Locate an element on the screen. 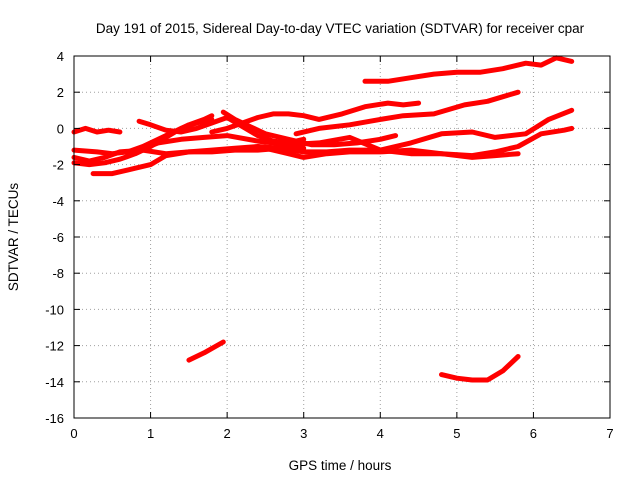 This screenshot has width=640, height=480. y-tick-label: -6 is located at coordinates (58, 237).